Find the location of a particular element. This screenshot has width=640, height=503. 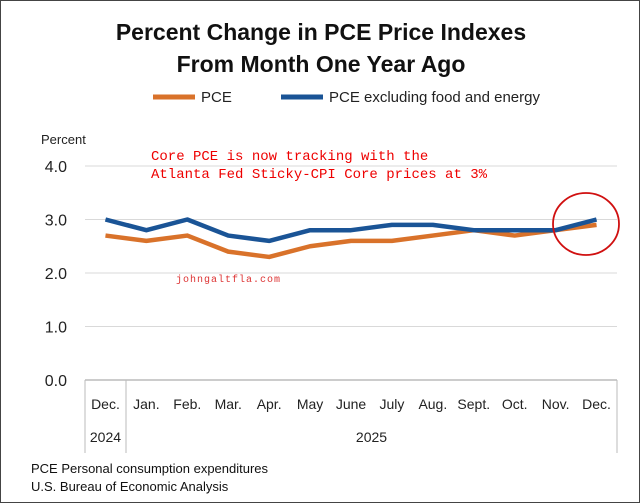

x-tick-label: July is located at coordinates (391, 404).